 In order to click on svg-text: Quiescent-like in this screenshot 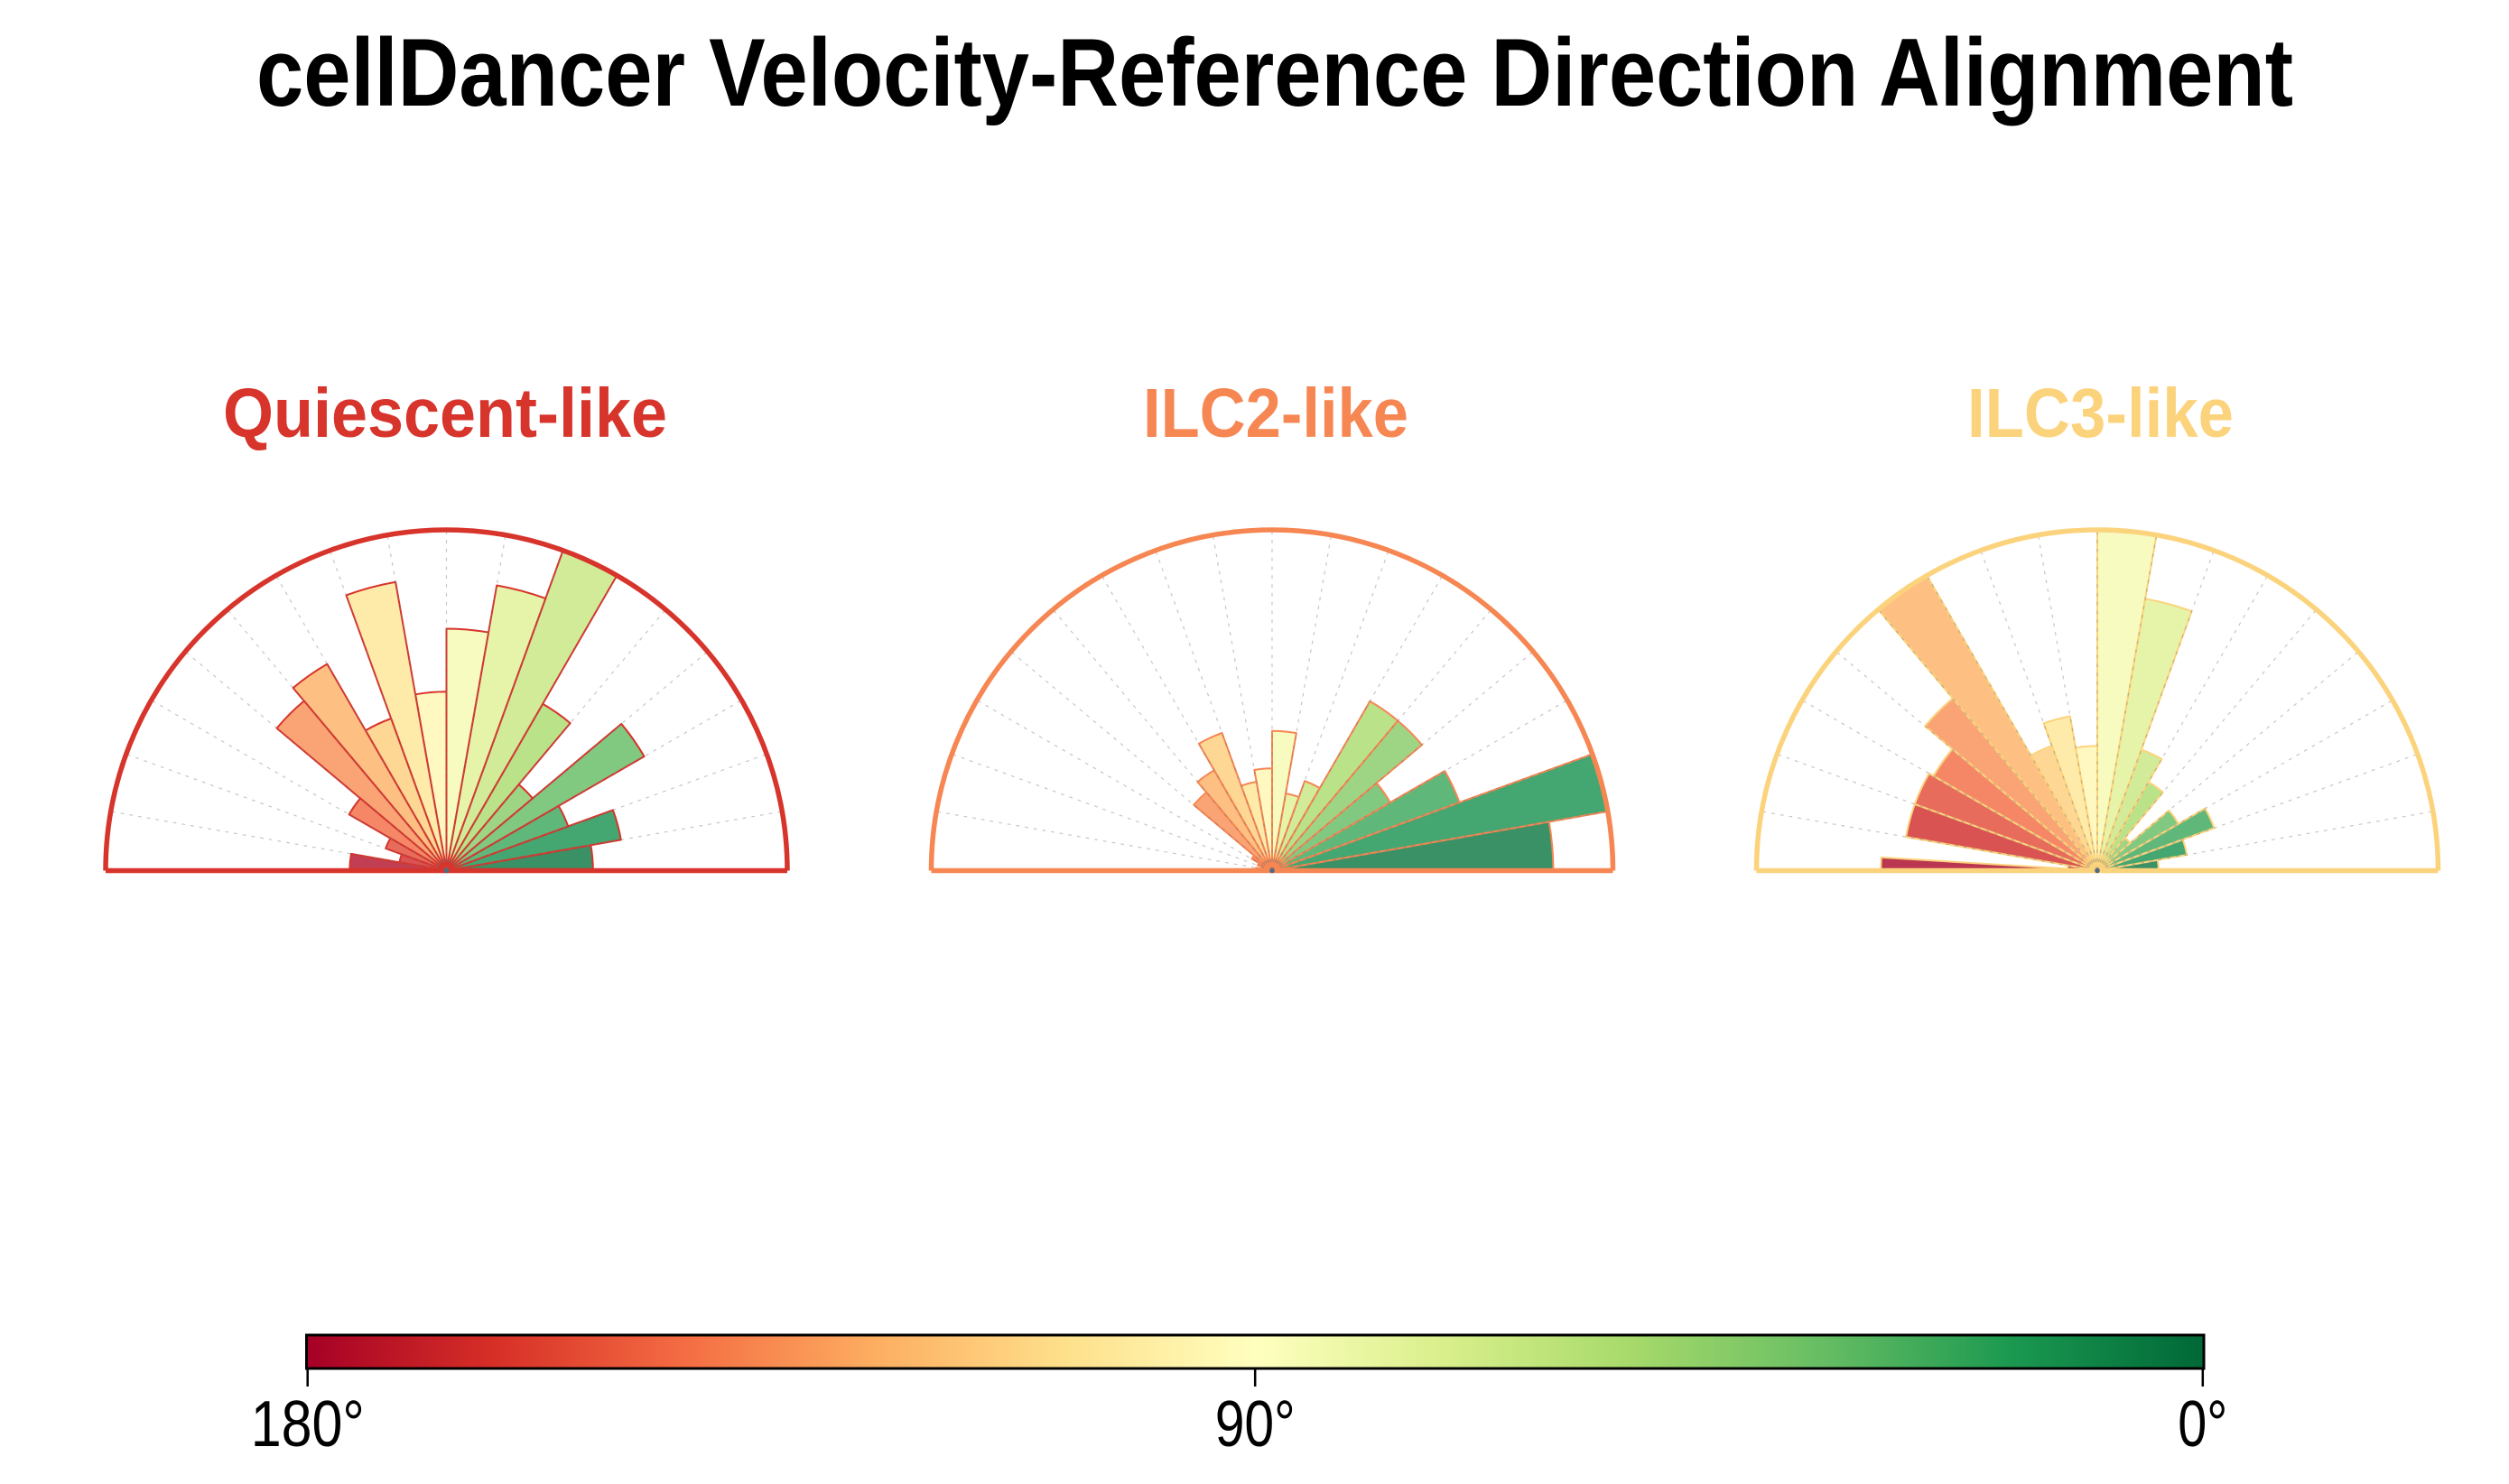, I will do `click(445, 413)`.